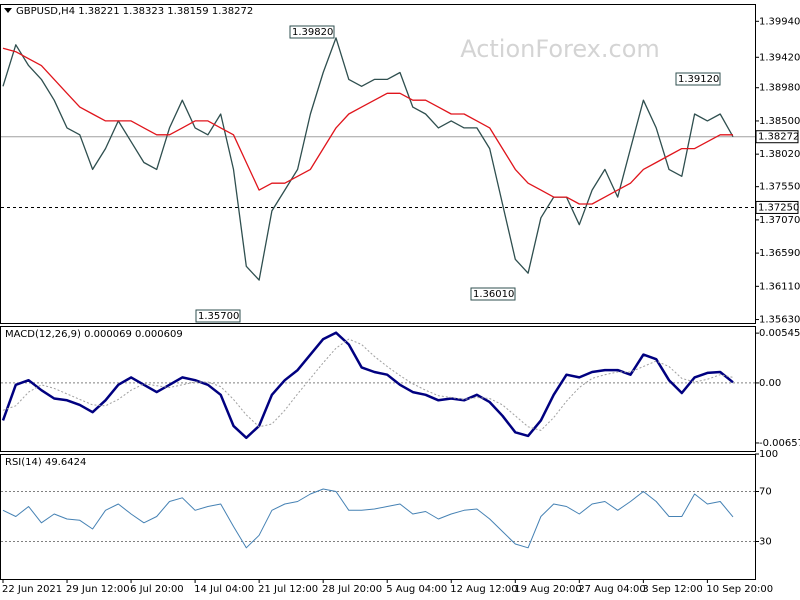 Image resolution: width=800 pixels, height=600 pixels. What do you see at coordinates (416, 589) in the screenshot?
I see `x-tick-label: 5 Aug 04:00` at bounding box center [416, 589].